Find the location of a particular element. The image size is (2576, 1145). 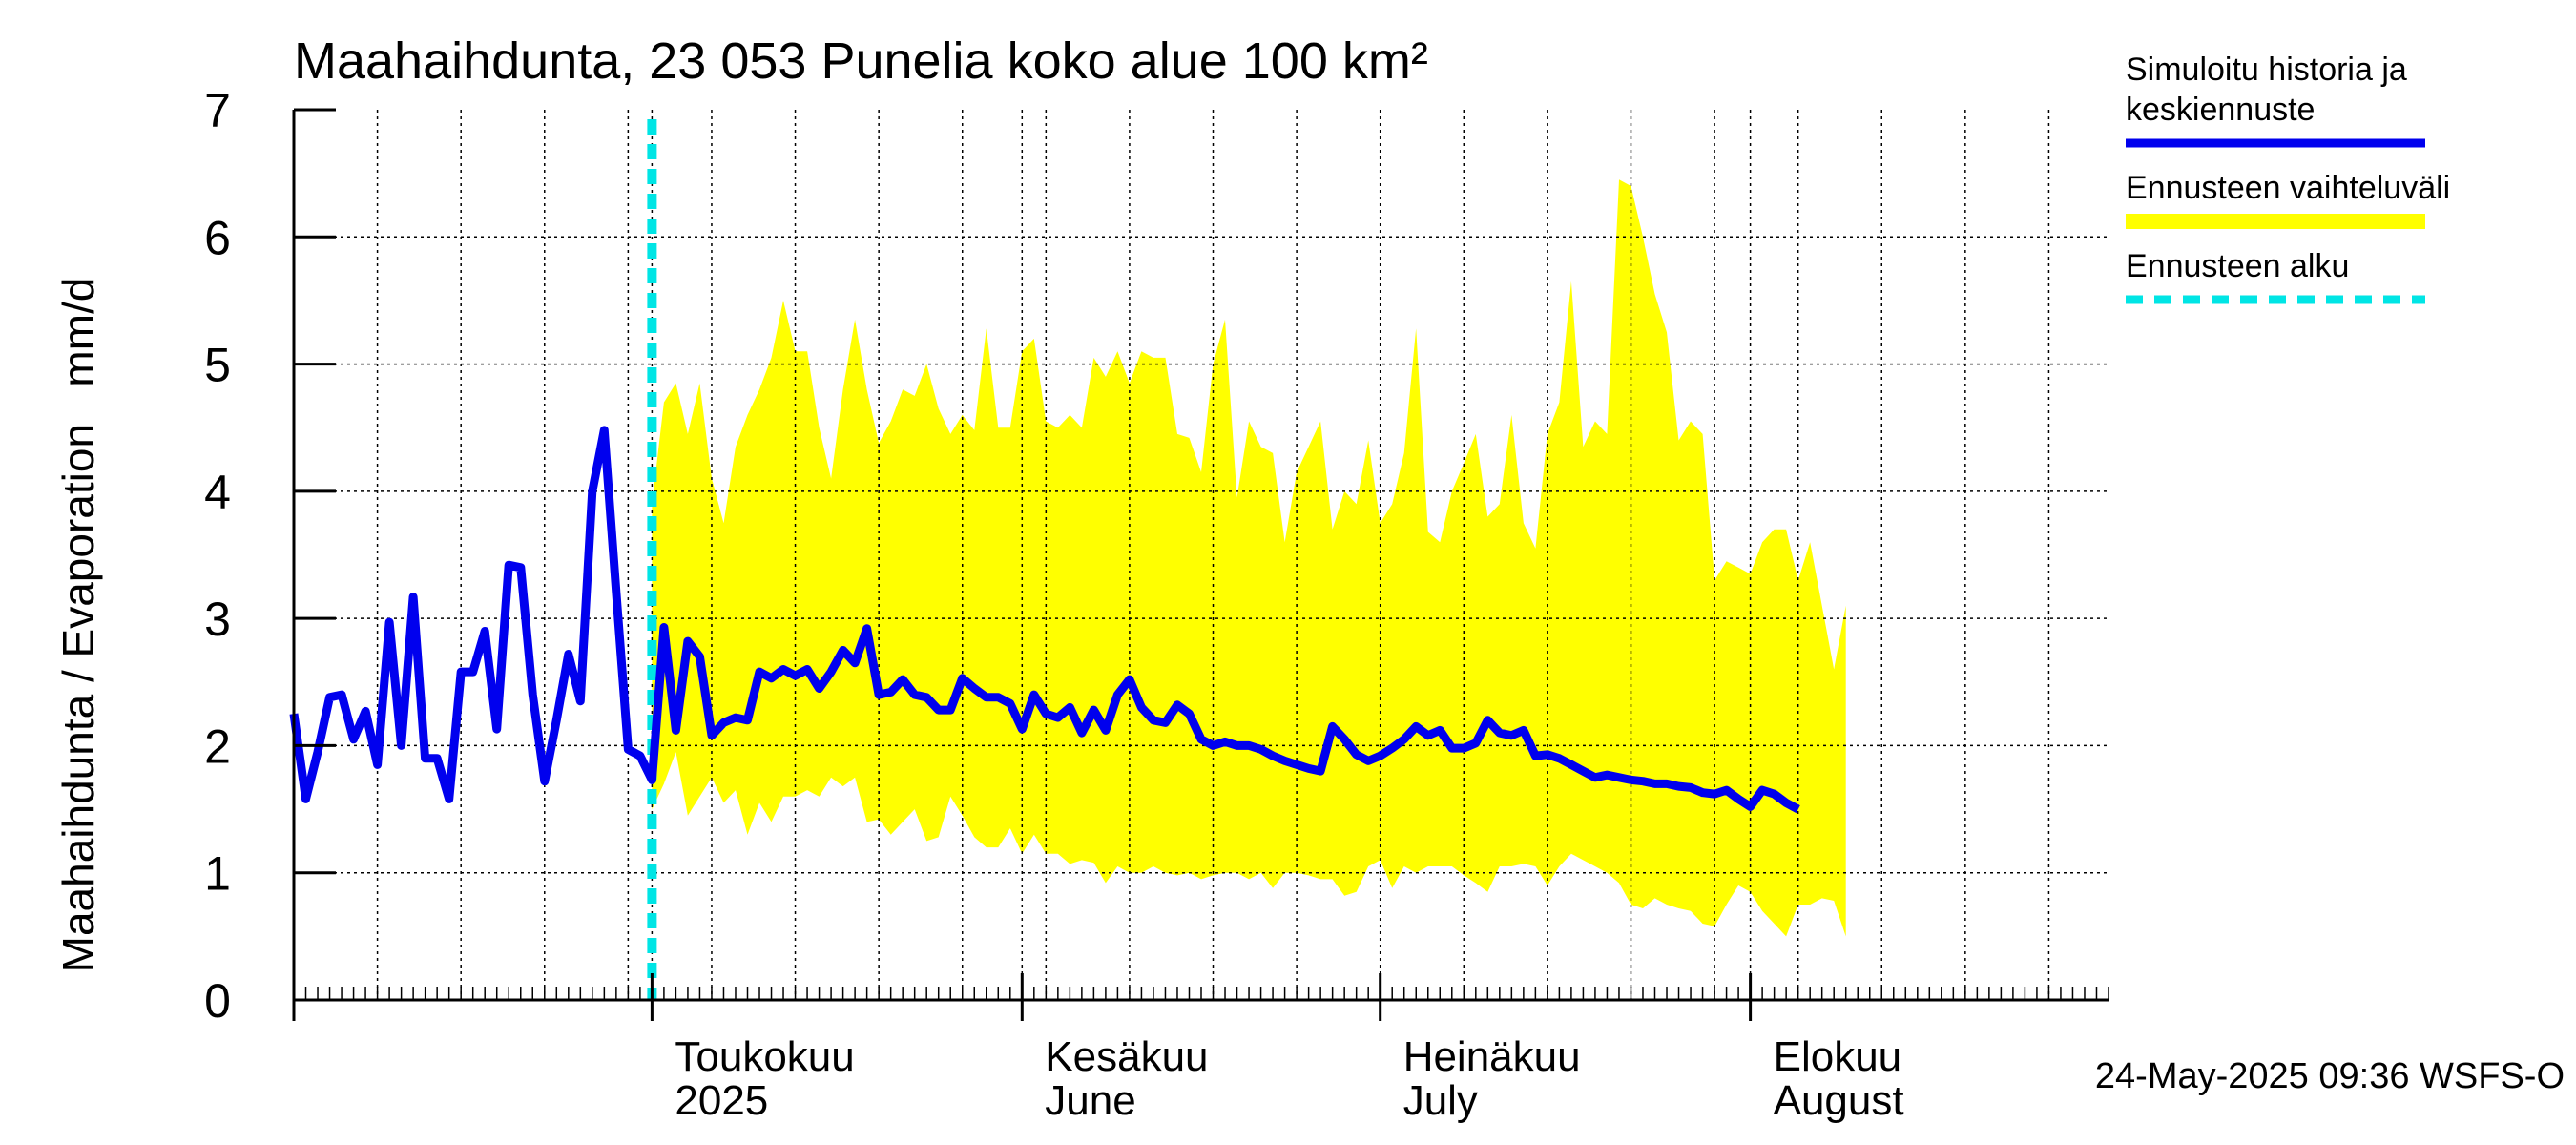

x-tick-label-sub: August is located at coordinates (1839, 1100).